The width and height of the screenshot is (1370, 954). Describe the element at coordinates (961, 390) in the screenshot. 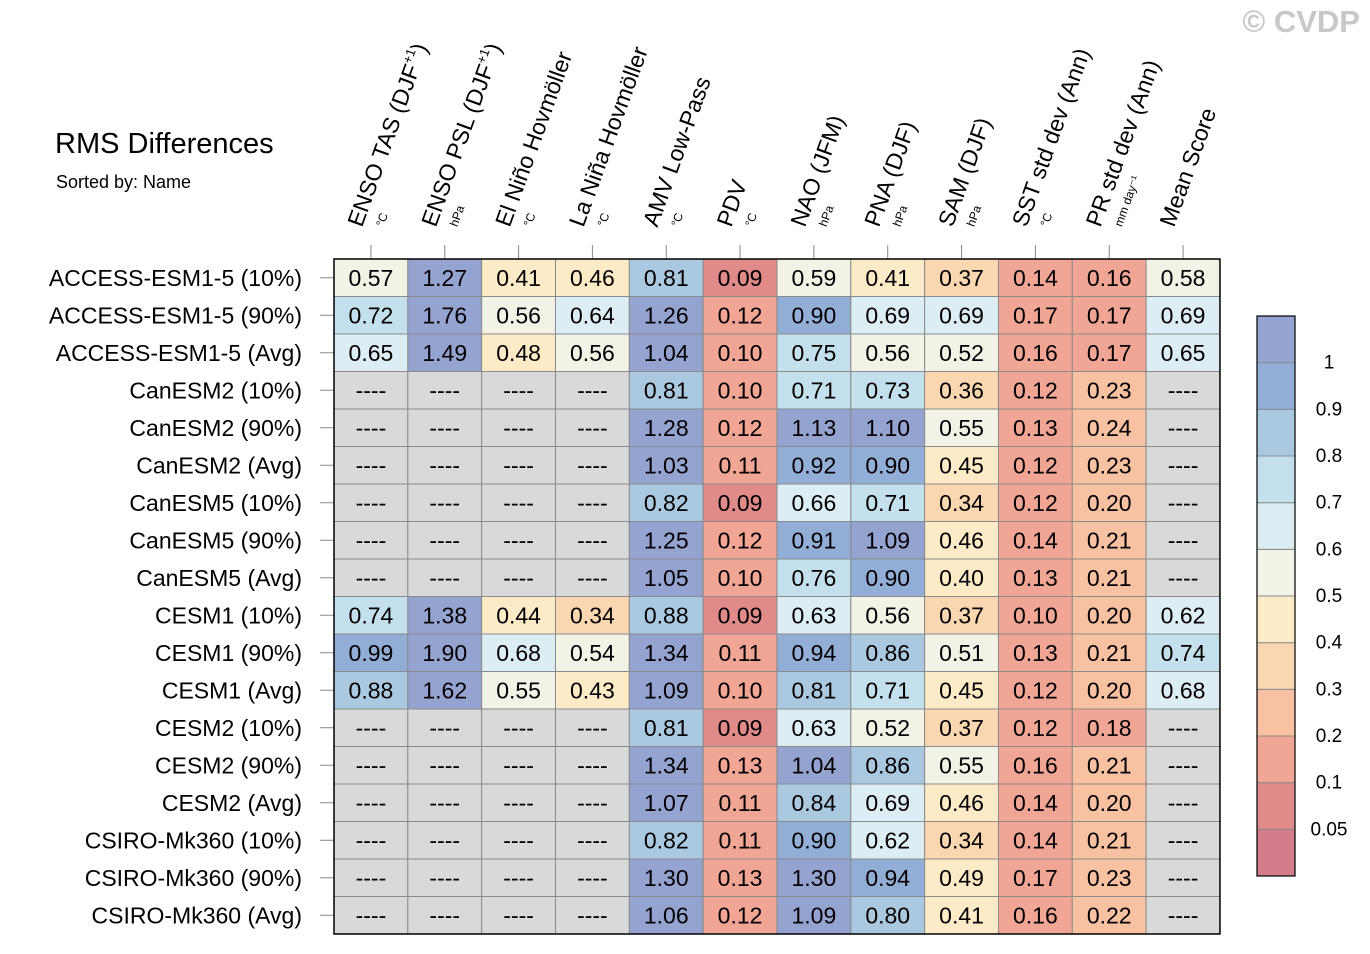

I see `cell-value-label: 0.36` at that location.